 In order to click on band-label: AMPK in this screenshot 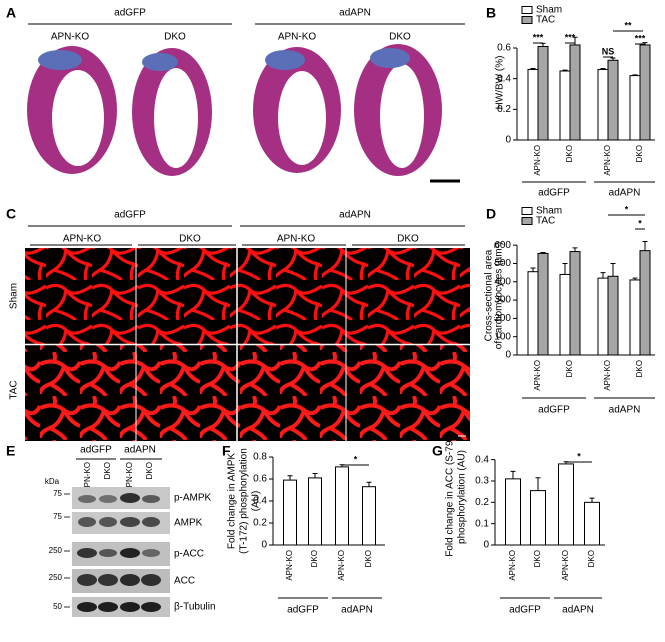, I will do `click(188, 523)`.